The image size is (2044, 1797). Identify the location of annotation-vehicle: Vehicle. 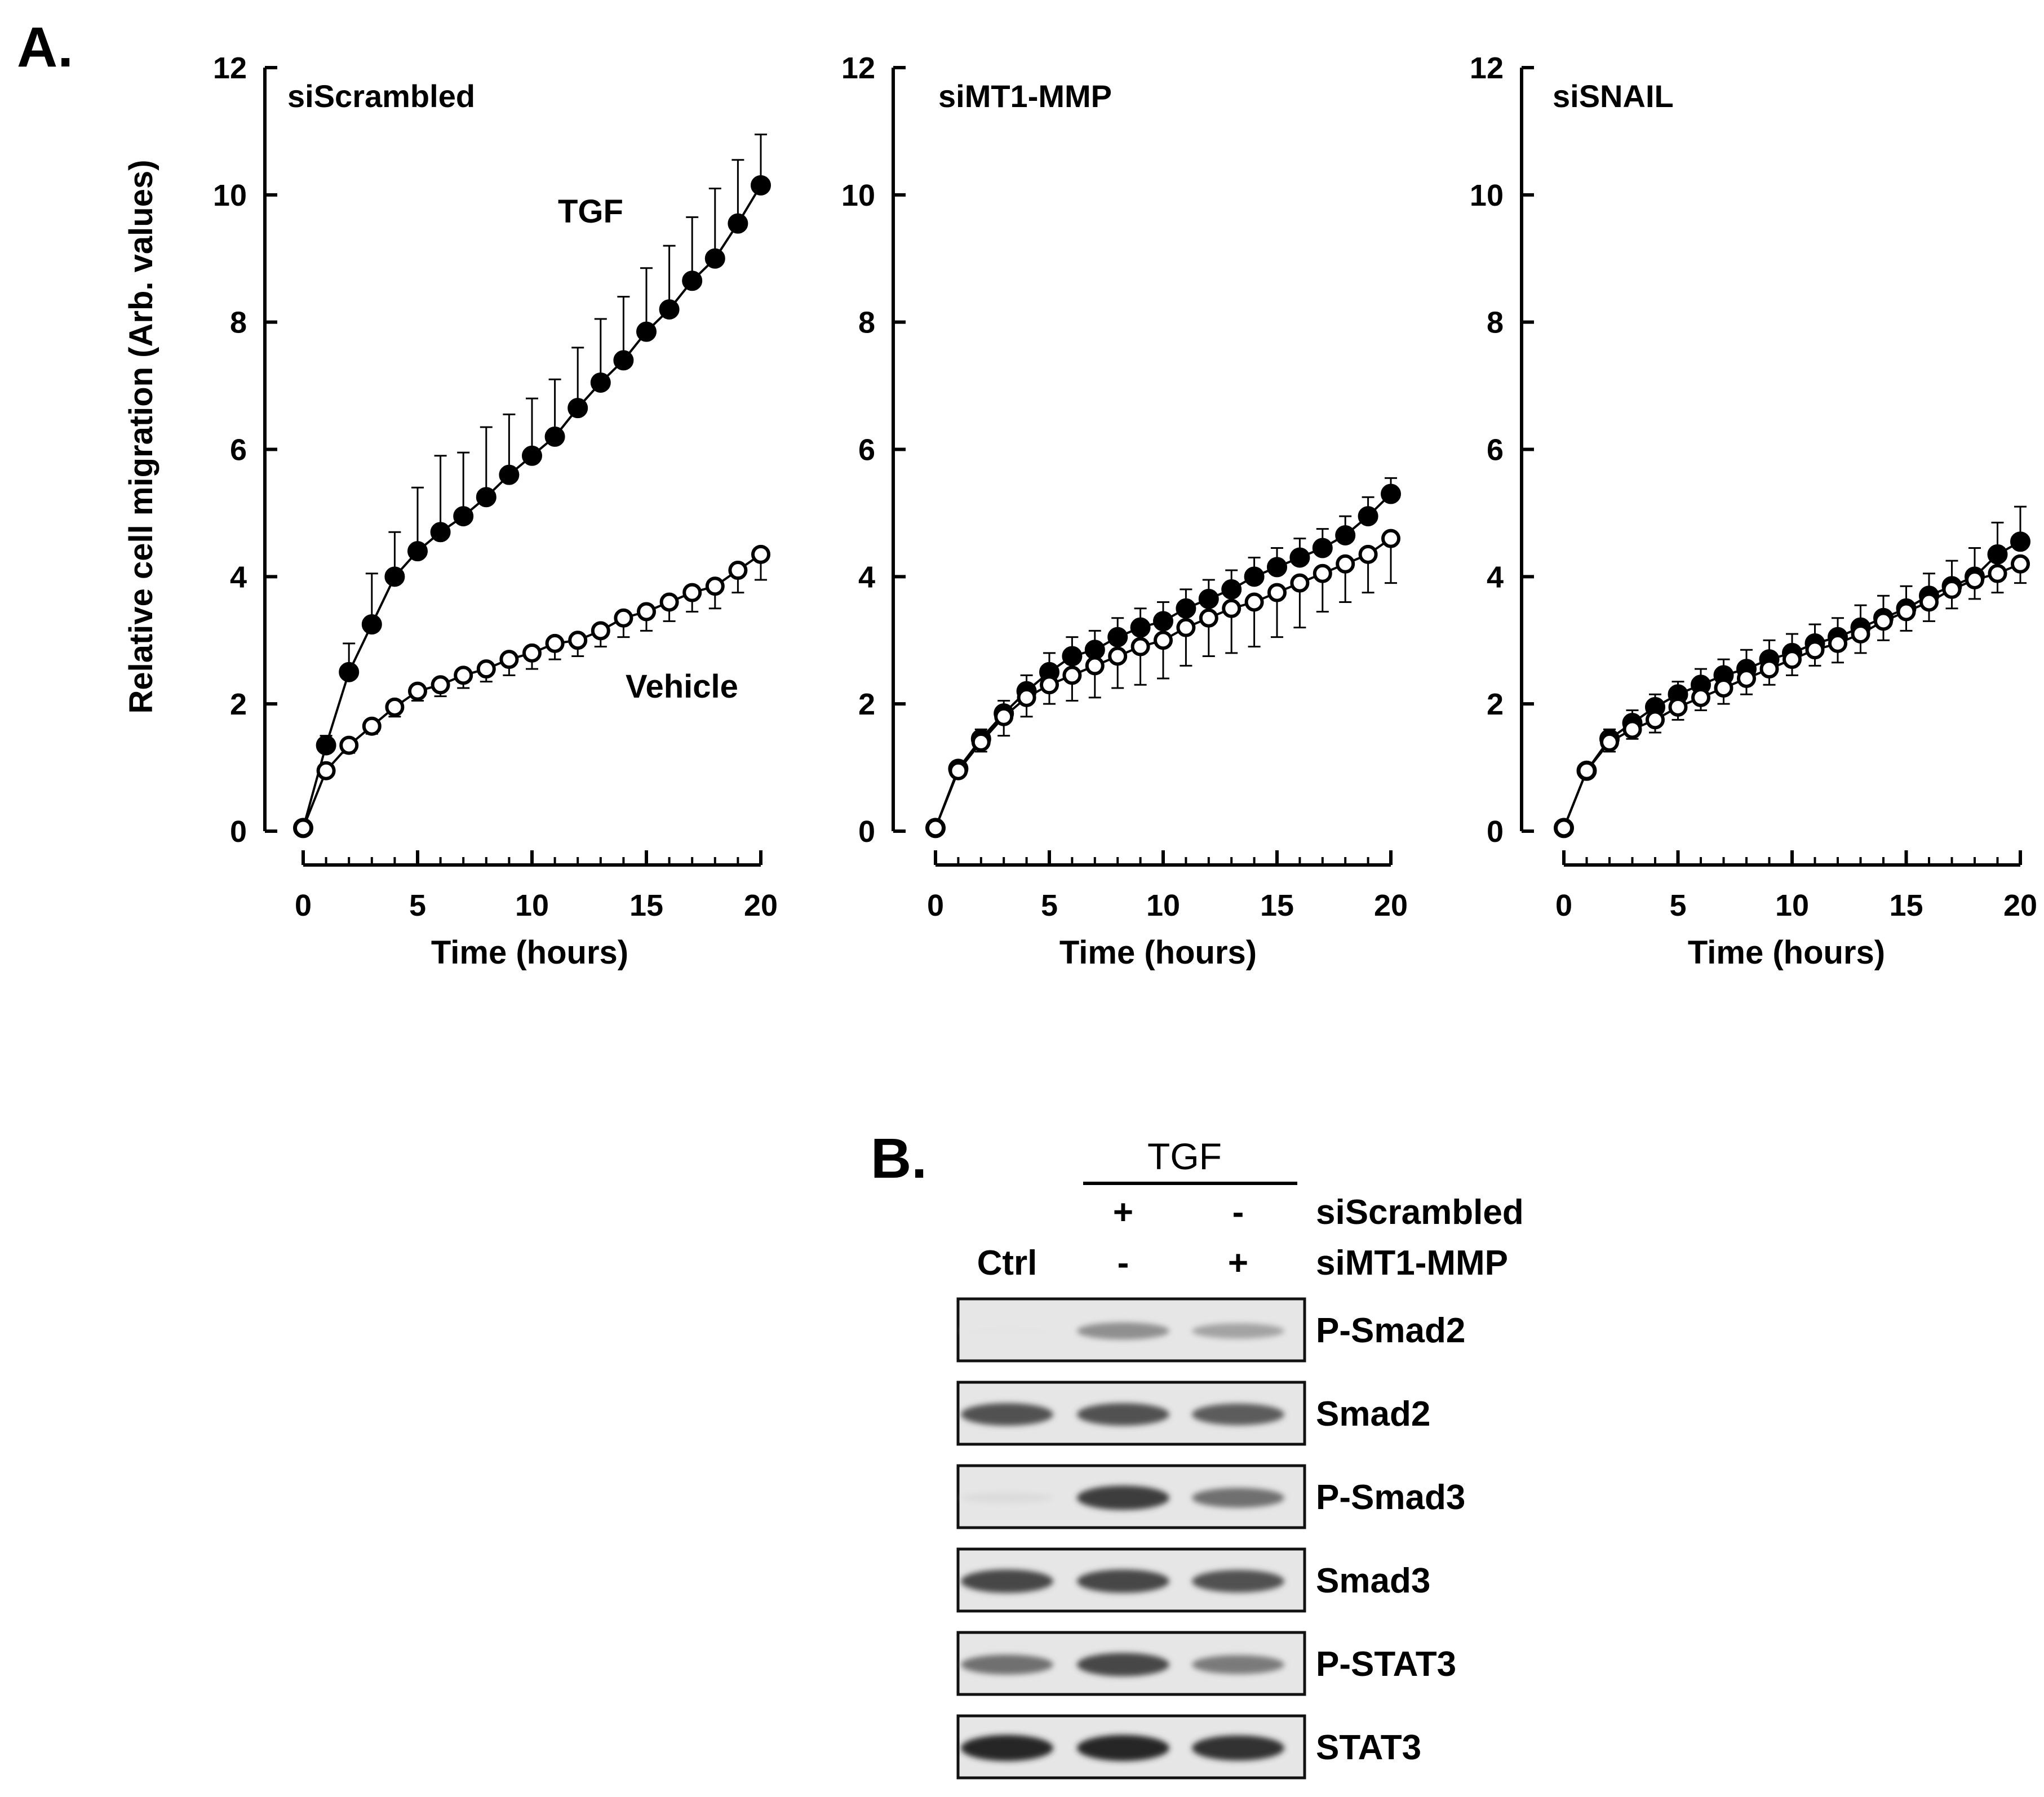
(682, 686).